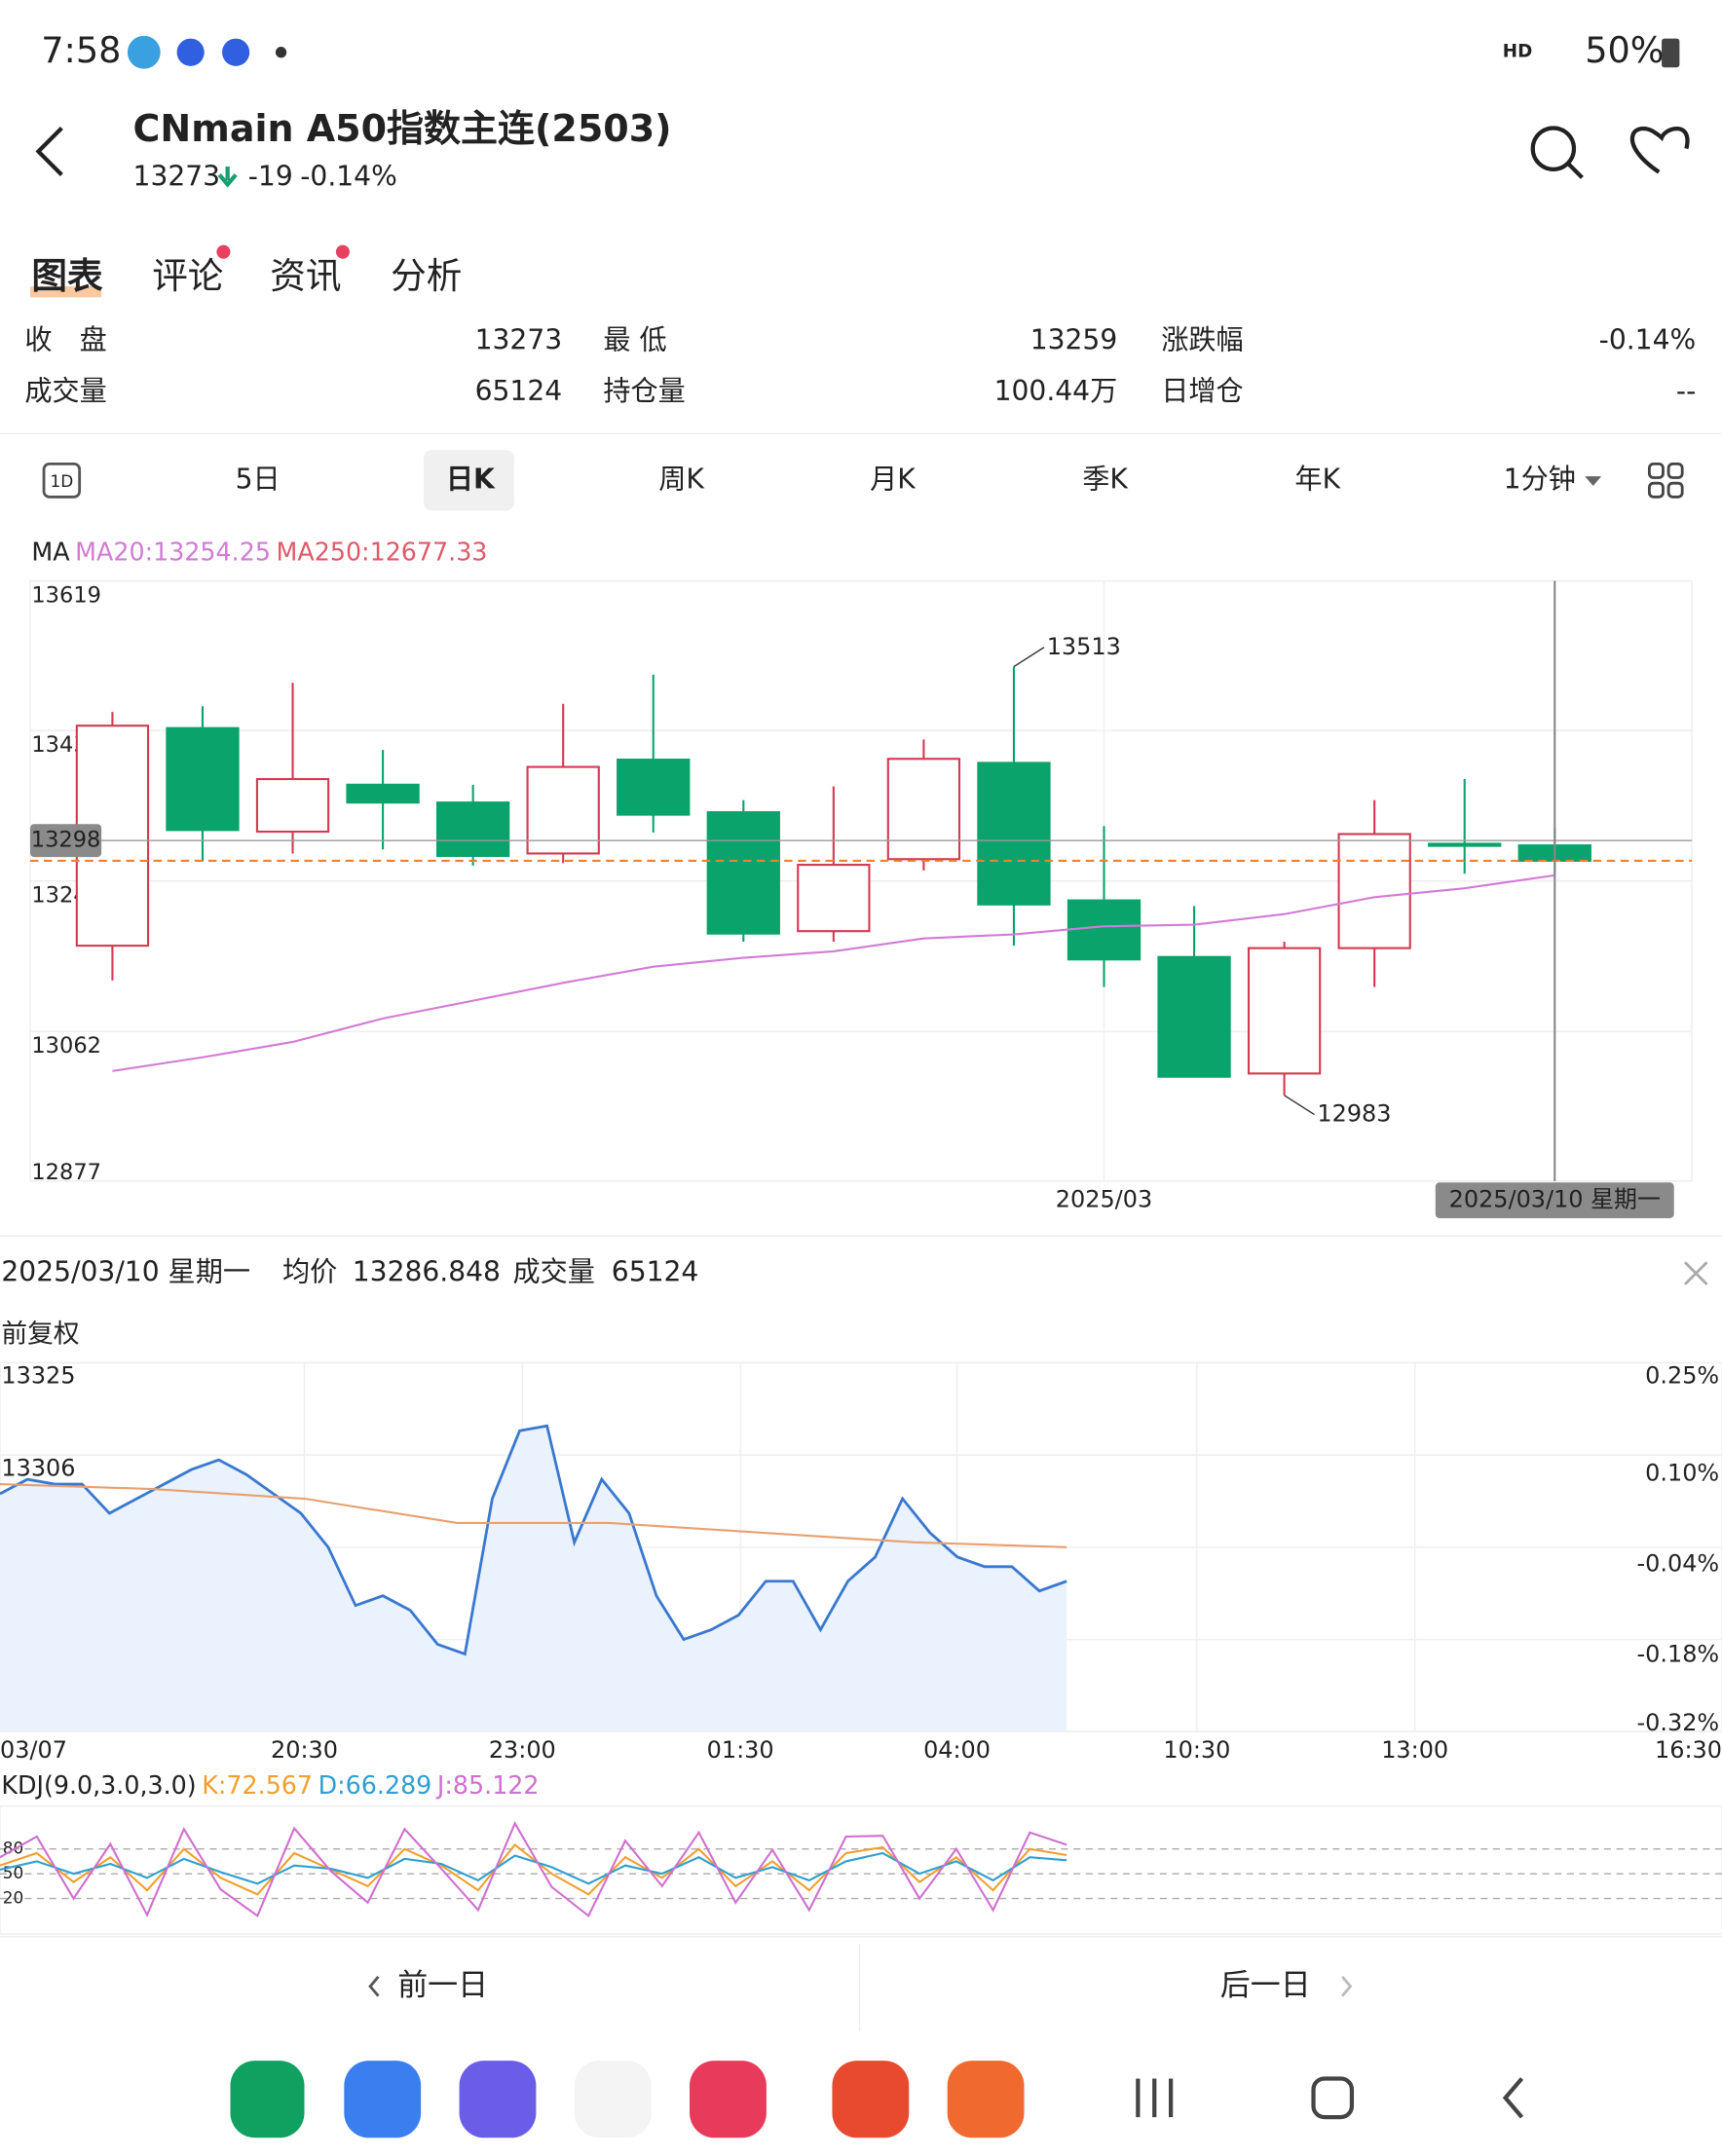 The image size is (1722, 2156). What do you see at coordinates (442, 1986) in the screenshot?
I see `prev-day: 前一日` at bounding box center [442, 1986].